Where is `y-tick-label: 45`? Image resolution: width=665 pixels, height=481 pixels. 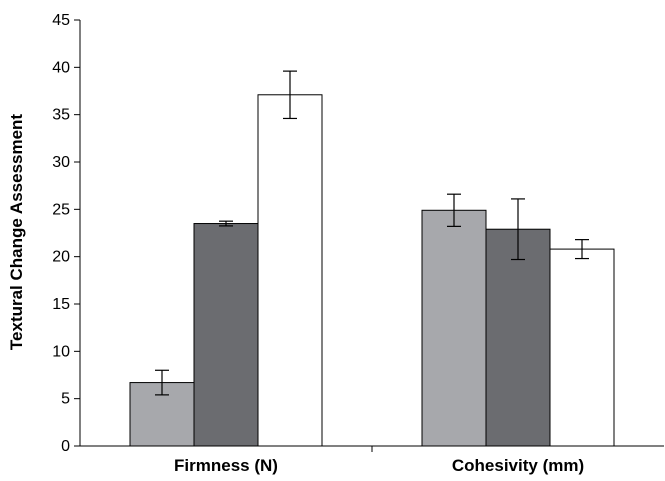 y-tick-label: 45 is located at coordinates (61, 20).